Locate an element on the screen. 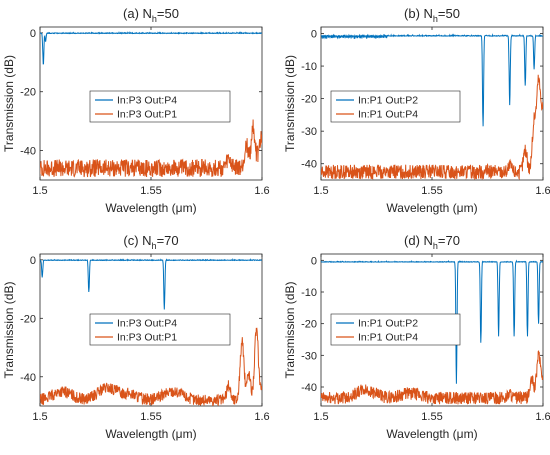 Image resolution: width=550 pixels, height=455 pixels. subplot-title: (b) Nh=50 is located at coordinates (432, 15).